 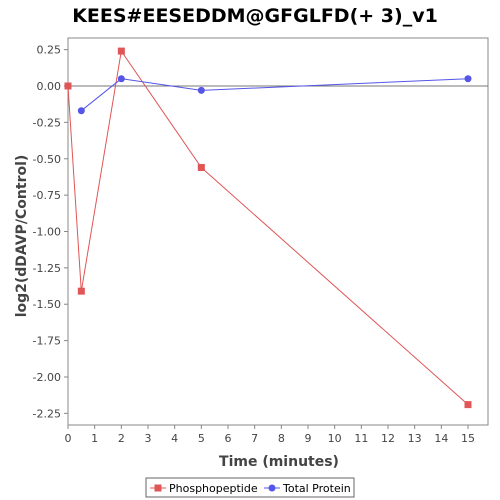 What do you see at coordinates (415, 438) in the screenshot?
I see `x-tick-label: 13` at bounding box center [415, 438].